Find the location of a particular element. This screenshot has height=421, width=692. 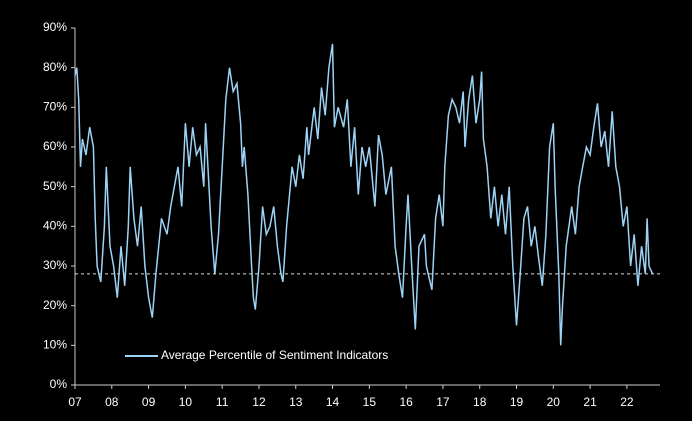

x-tick-label: 19 is located at coordinates (517, 402).